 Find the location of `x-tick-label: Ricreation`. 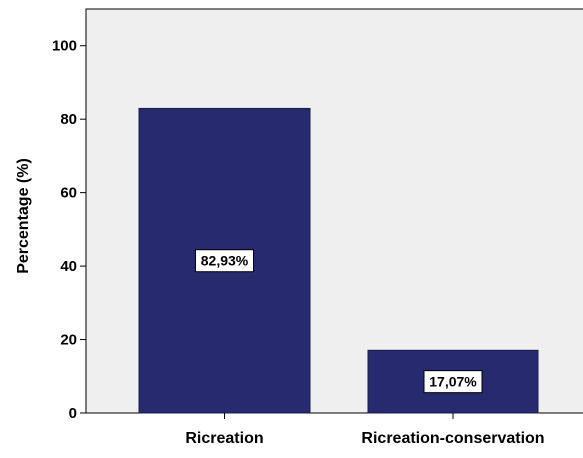

x-tick-label: Ricreation is located at coordinates (224, 438).